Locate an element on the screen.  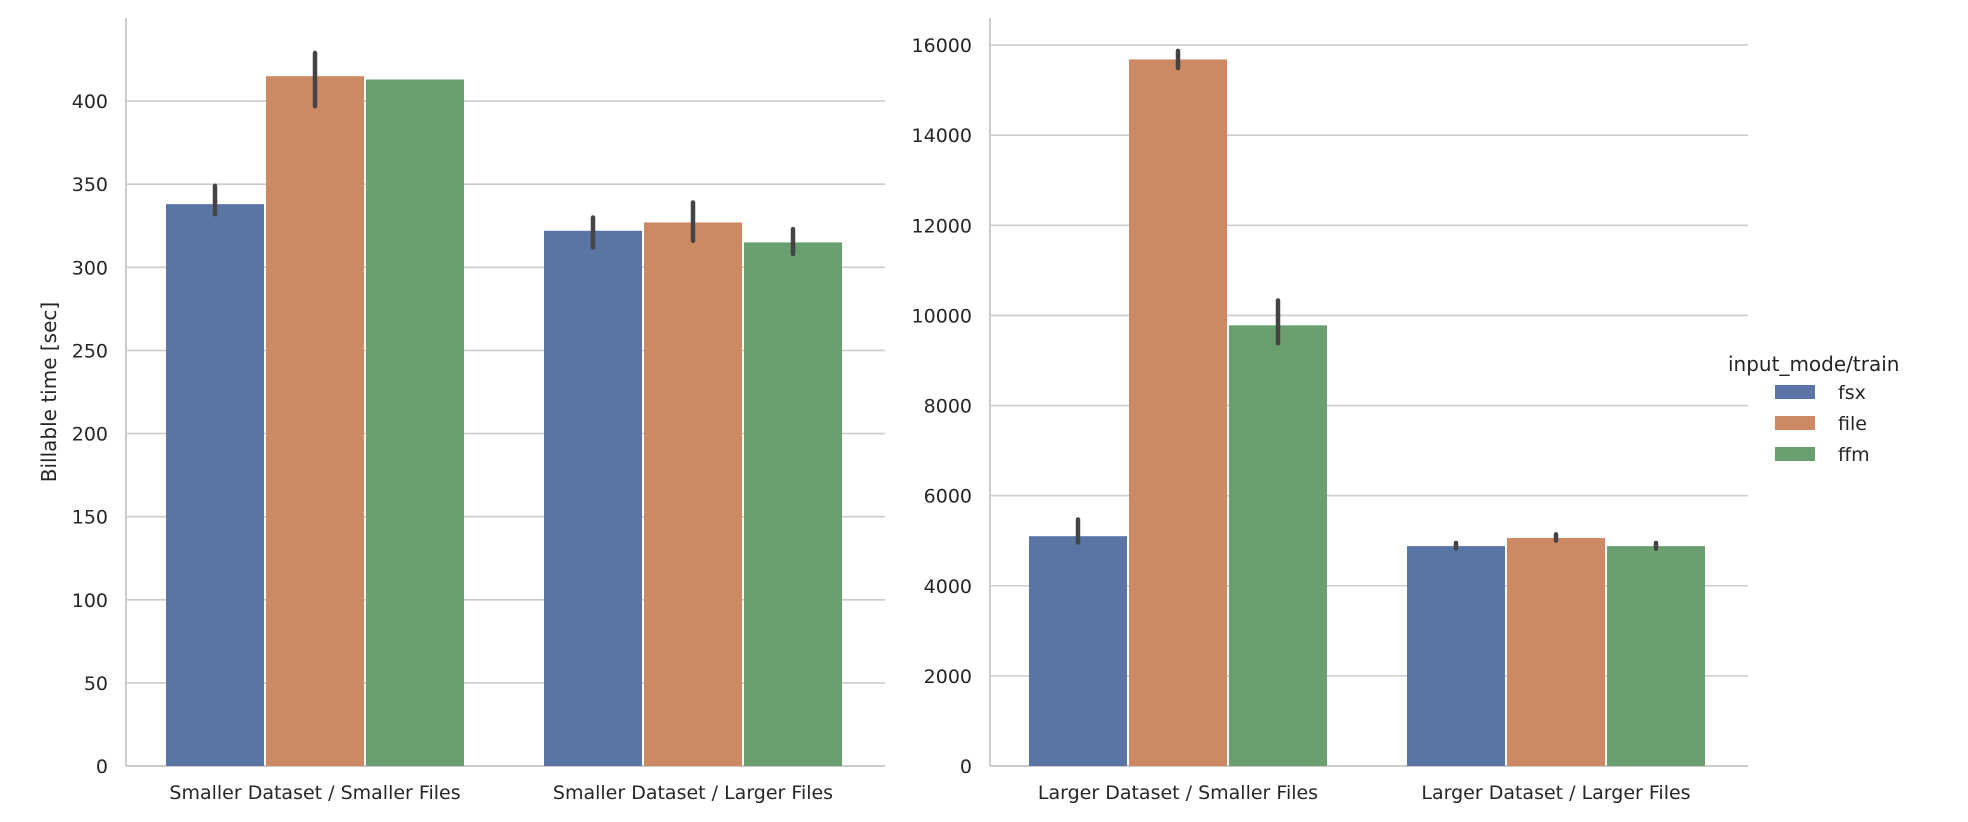
y-tick-label: 200 is located at coordinates (90, 435).